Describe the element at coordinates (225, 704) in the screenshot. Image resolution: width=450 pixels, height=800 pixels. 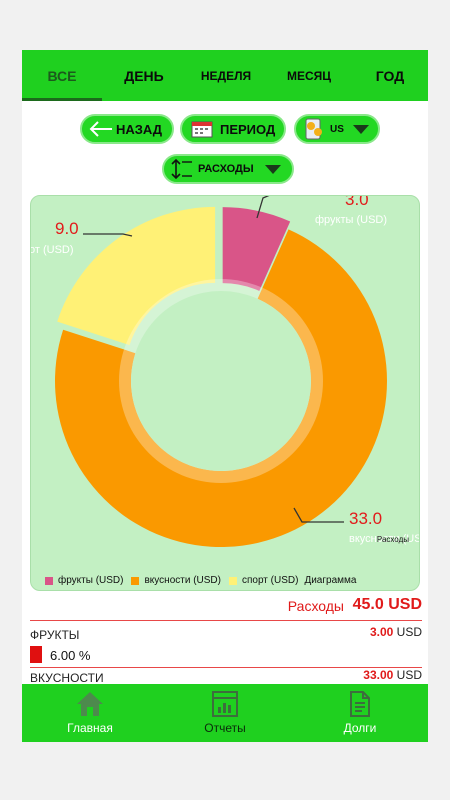
I see `reports-chart-icon` at that location.